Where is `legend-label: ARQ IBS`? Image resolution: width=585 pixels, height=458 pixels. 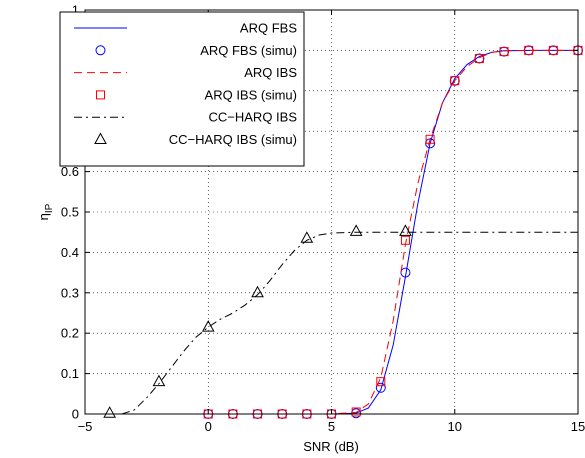
legend-label: ARQ IBS is located at coordinates (270, 72).